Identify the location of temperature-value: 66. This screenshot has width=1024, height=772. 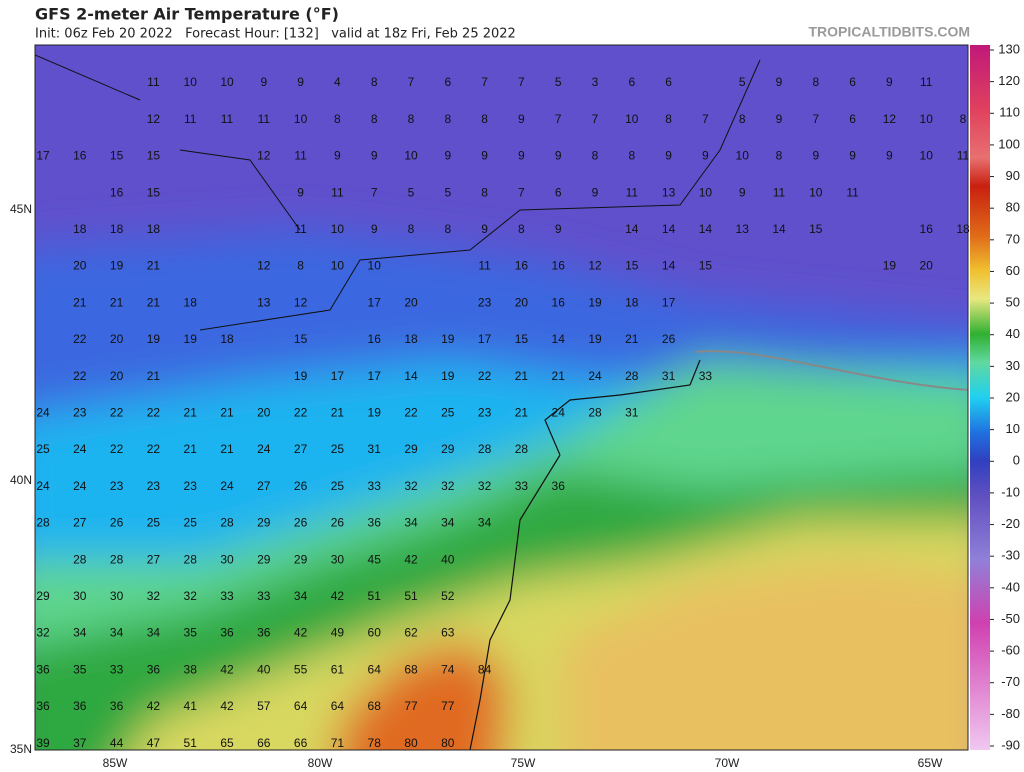
(301, 743).